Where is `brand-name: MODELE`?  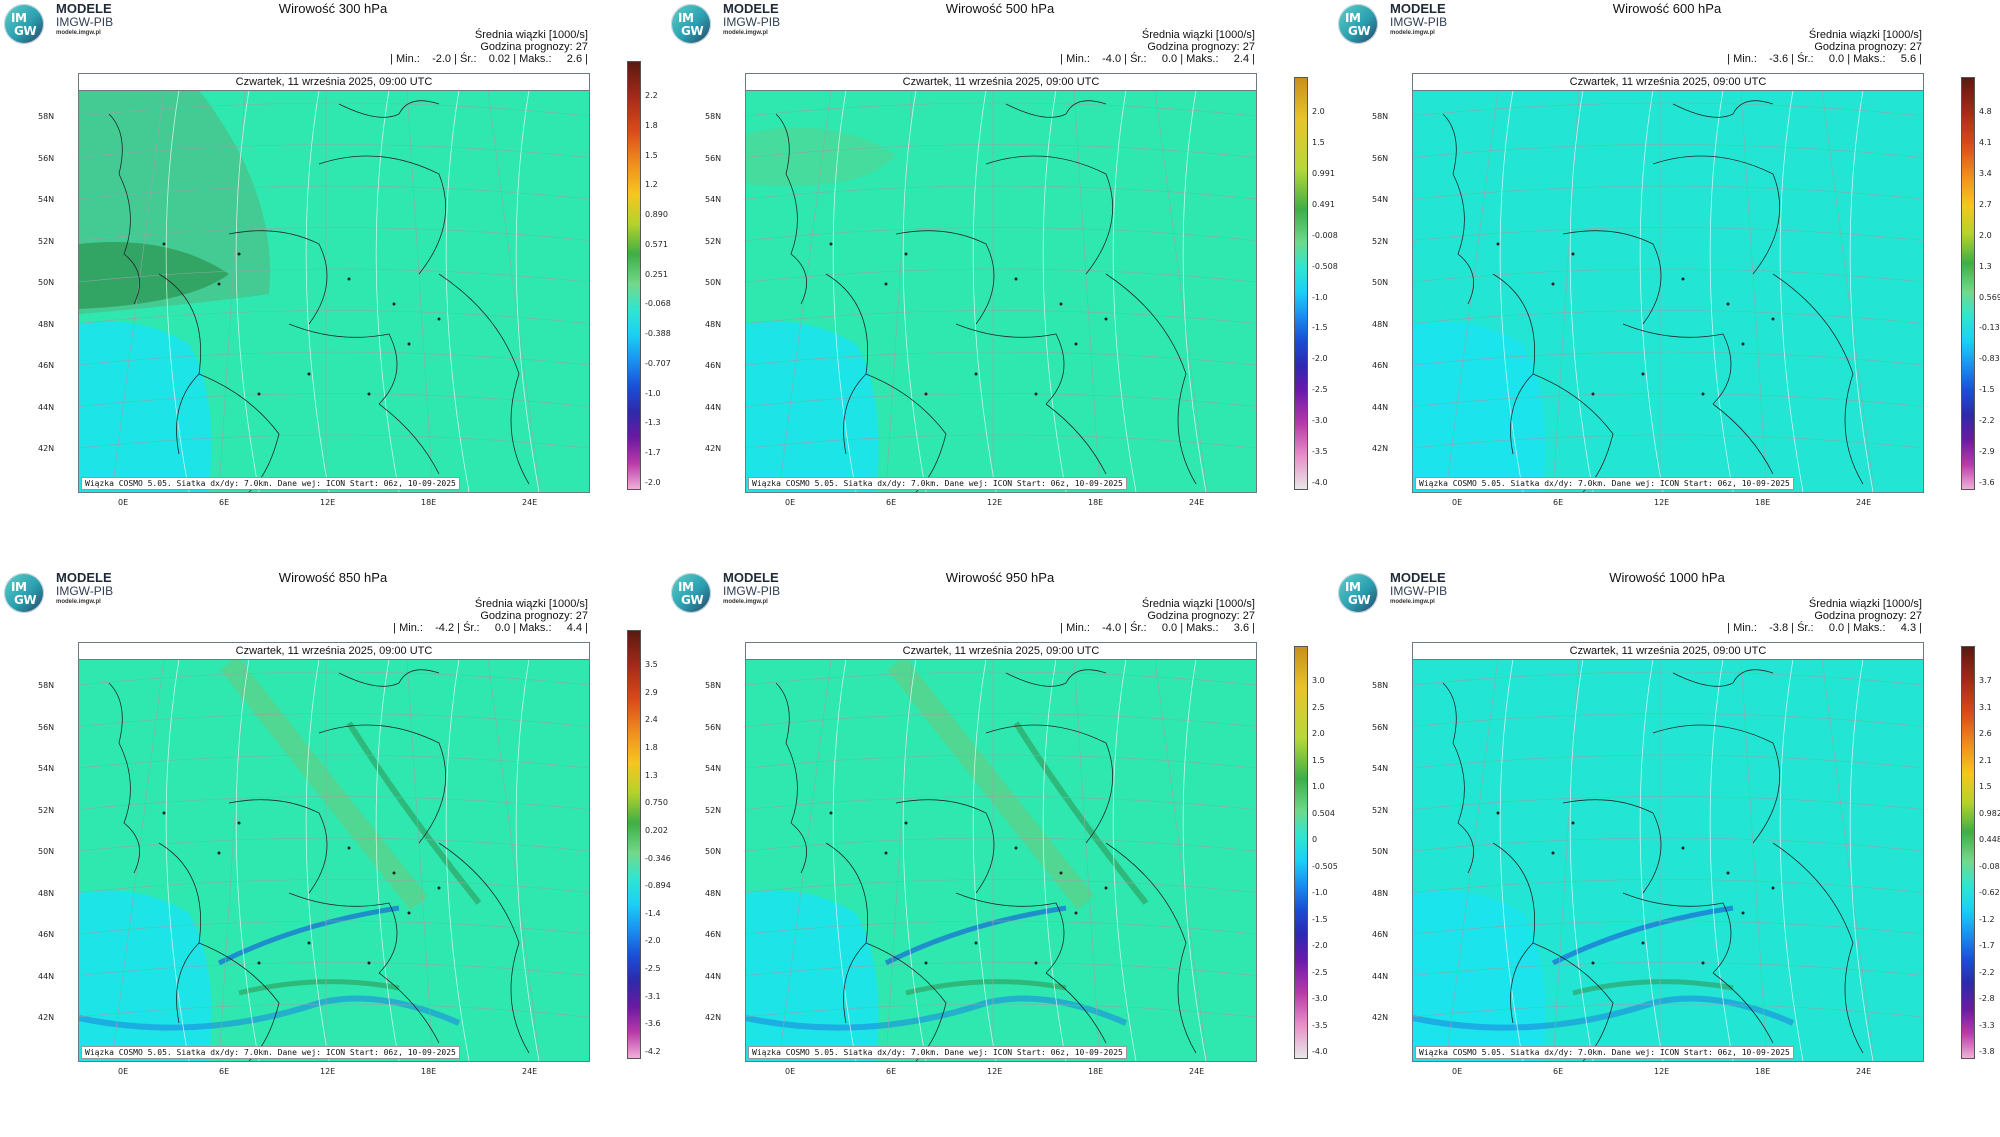 brand-name: MODELE is located at coordinates (751, 8).